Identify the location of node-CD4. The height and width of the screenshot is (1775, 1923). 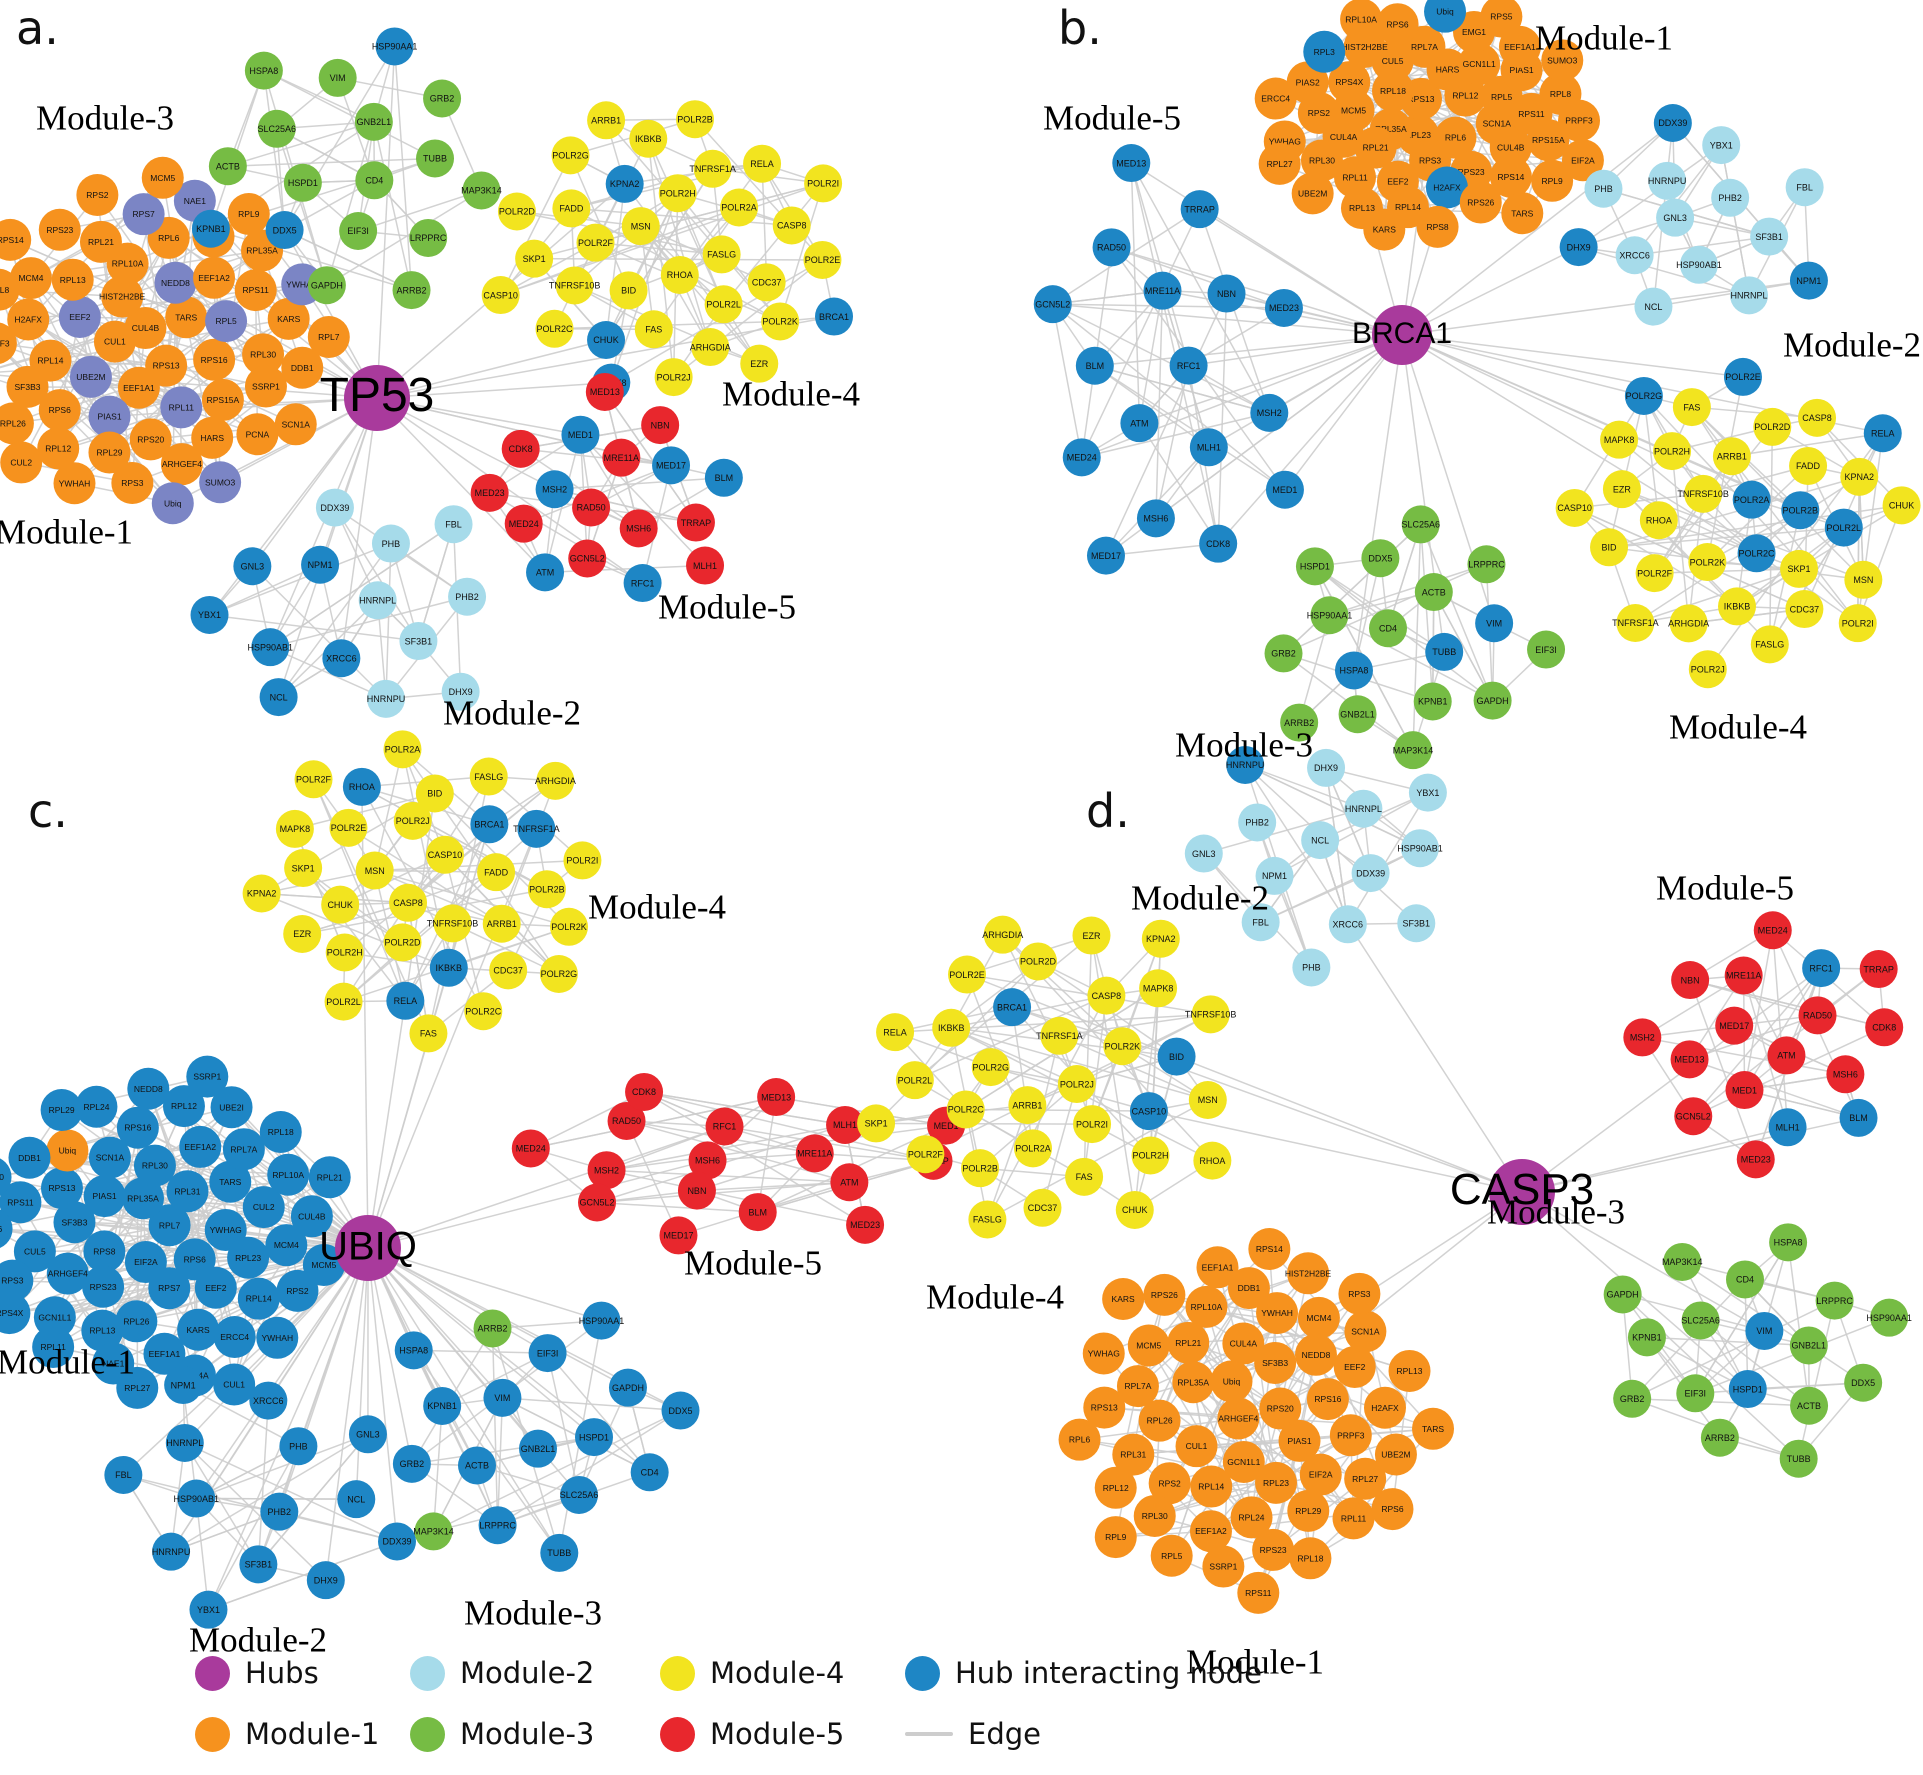
(374, 180).